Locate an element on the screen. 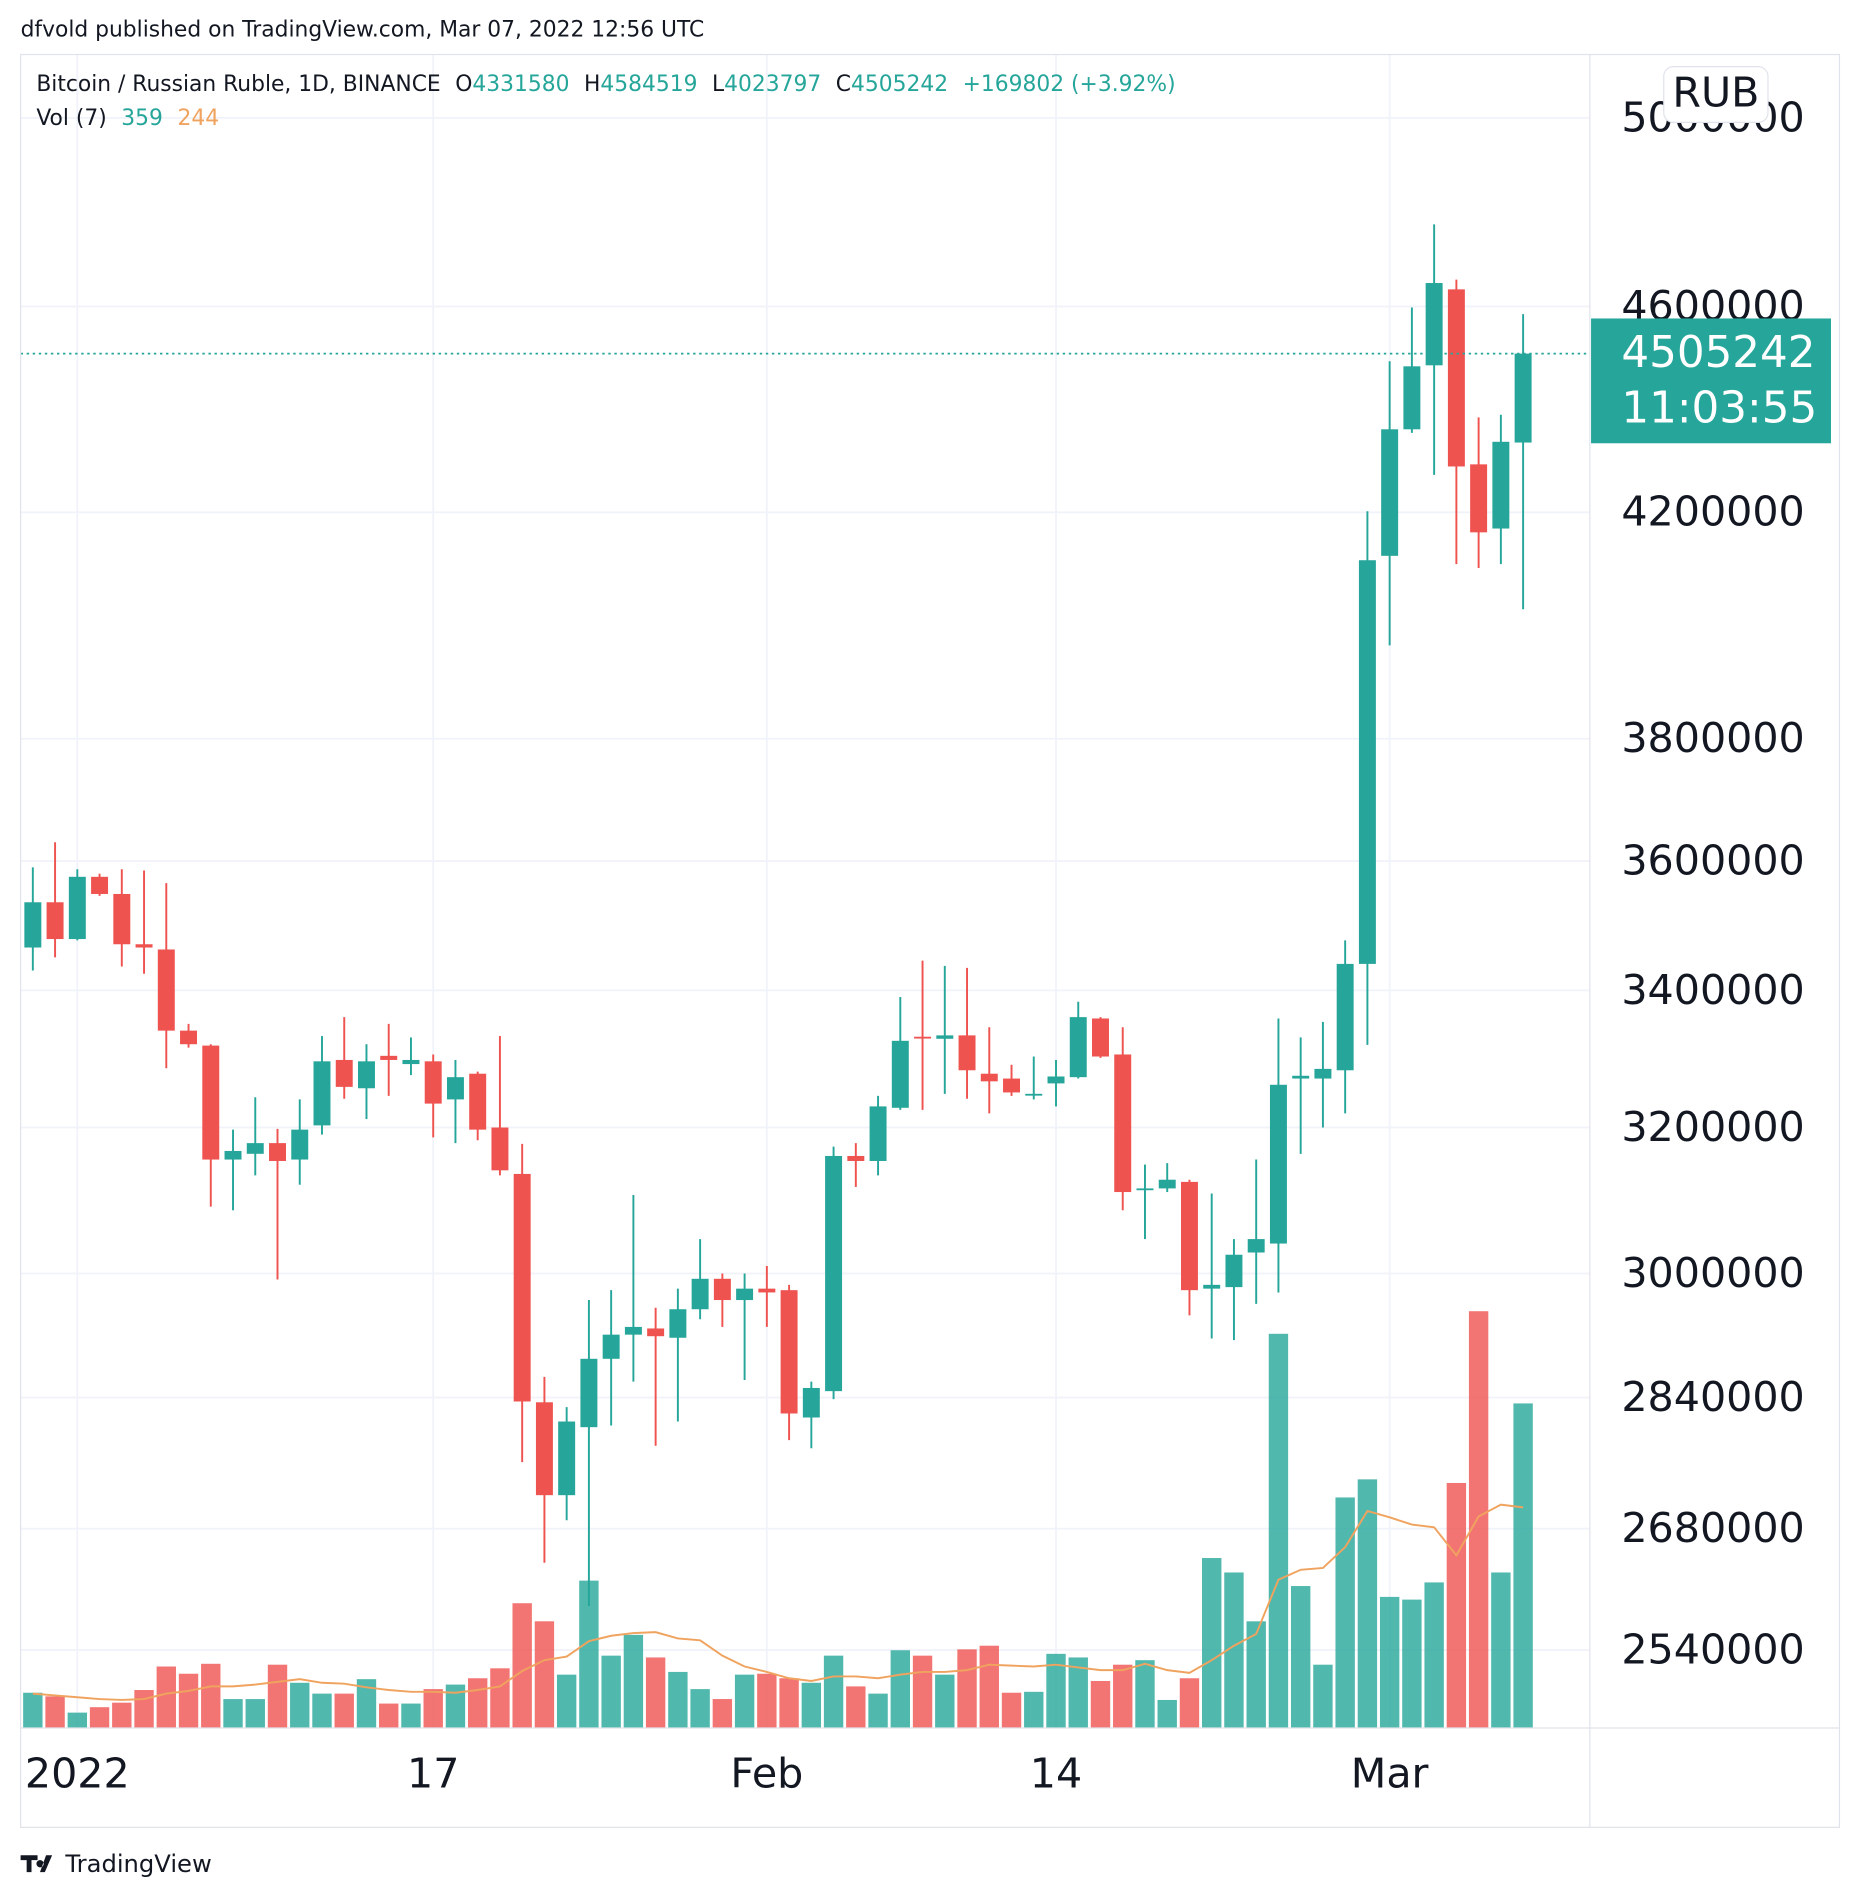 The width and height of the screenshot is (1854, 1894). currency-label: RUB is located at coordinates (1715, 93).